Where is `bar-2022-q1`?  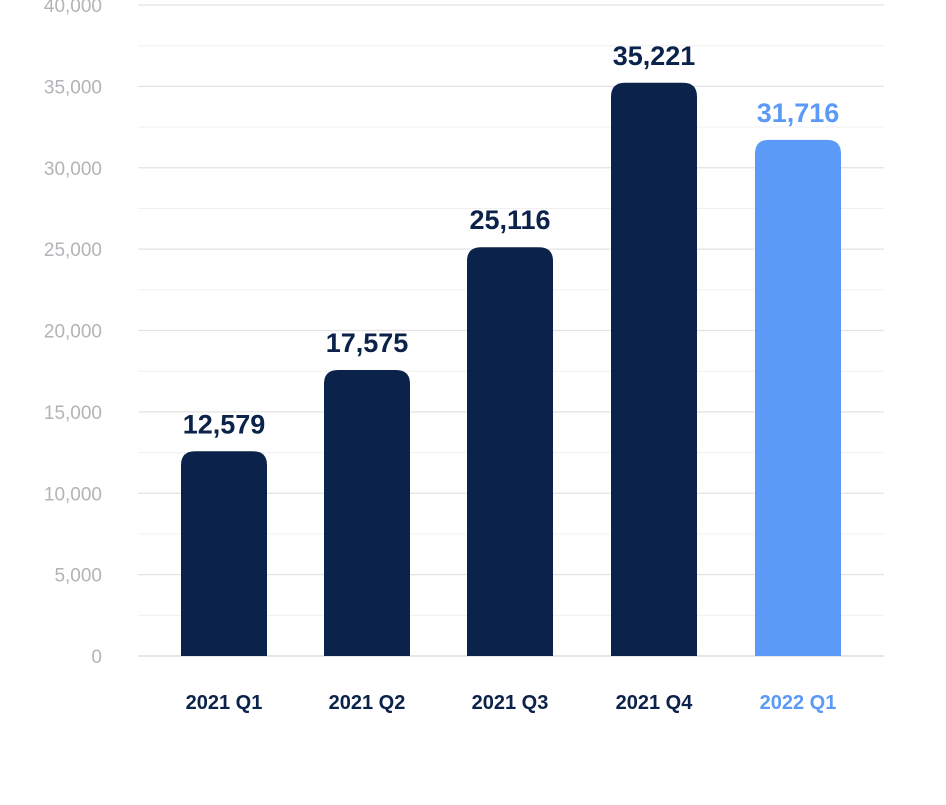 bar-2022-q1 is located at coordinates (798, 398).